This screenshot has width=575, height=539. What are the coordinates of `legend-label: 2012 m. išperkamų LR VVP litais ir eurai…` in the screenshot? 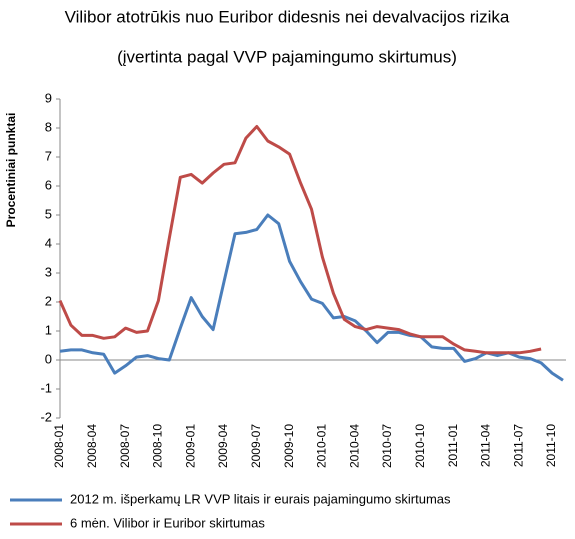 It's located at (260, 498).